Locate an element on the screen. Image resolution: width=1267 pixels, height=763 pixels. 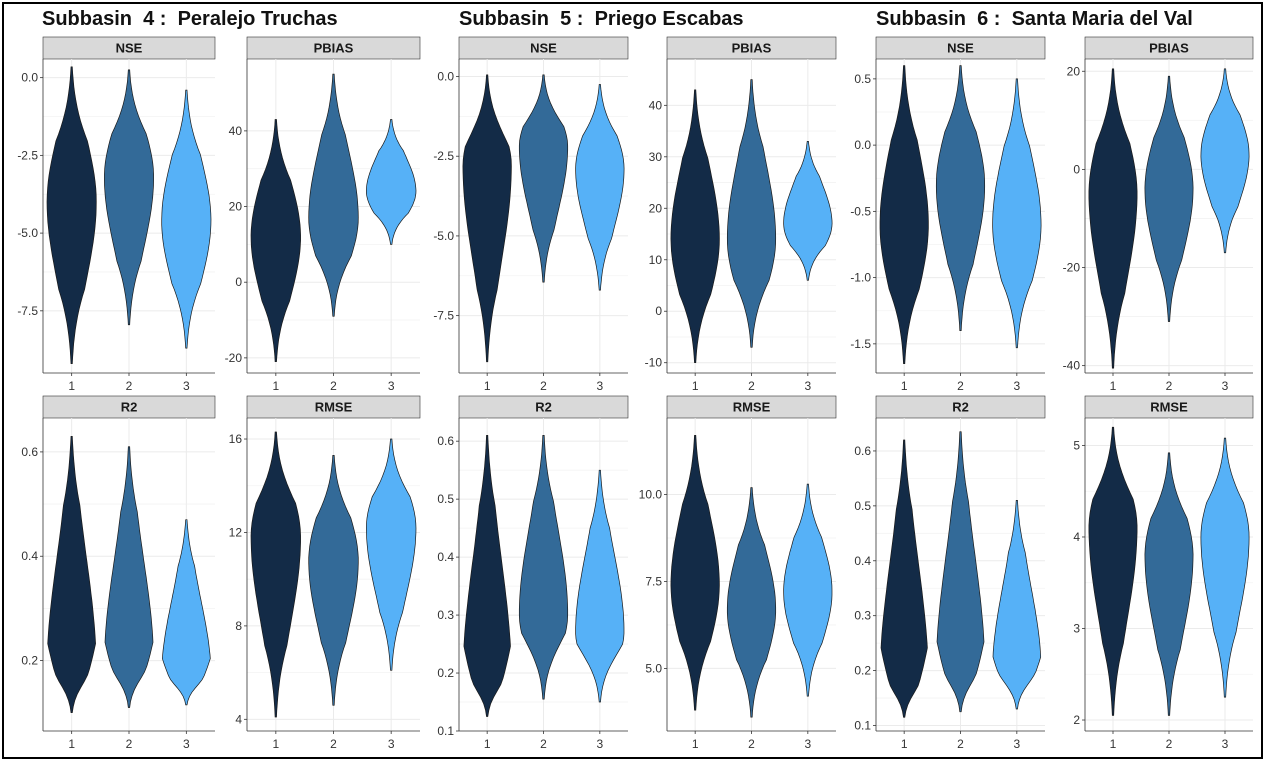
subbasin-5-title: Subbasin 5 : Priego Escabas is located at coordinates (601, 19).